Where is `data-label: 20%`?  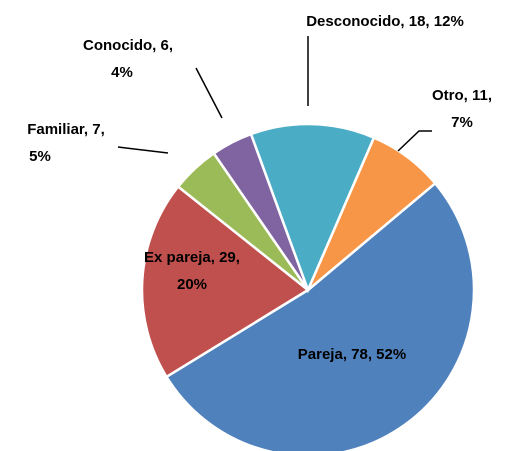 data-label: 20% is located at coordinates (192, 284).